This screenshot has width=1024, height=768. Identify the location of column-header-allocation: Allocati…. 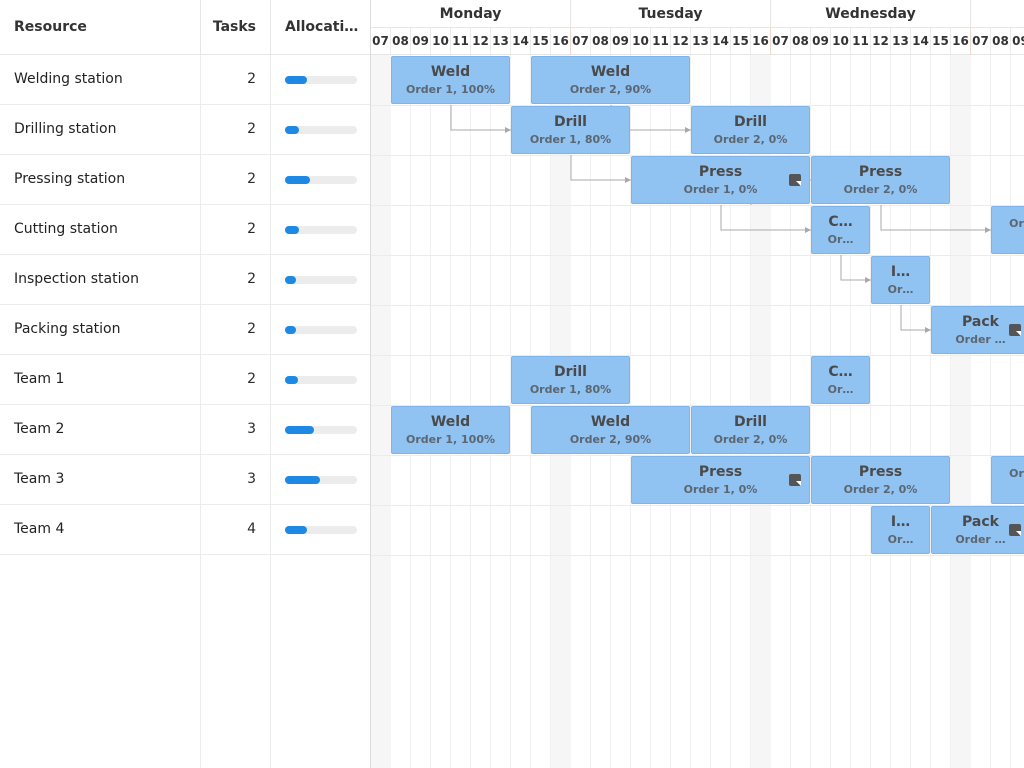
(320, 27).